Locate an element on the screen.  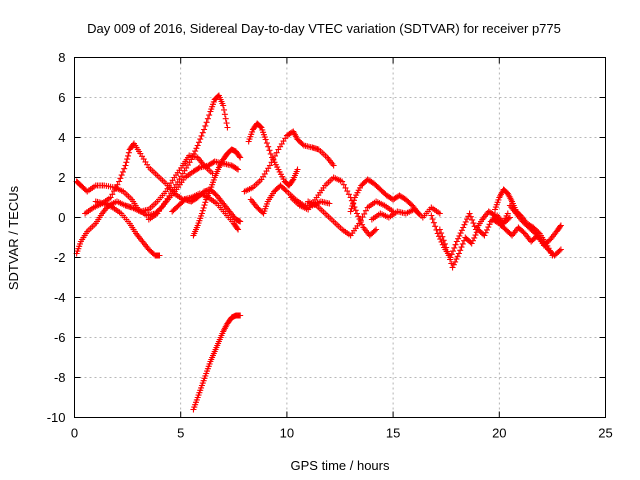
y-tick-label: -6 is located at coordinates (60, 337).